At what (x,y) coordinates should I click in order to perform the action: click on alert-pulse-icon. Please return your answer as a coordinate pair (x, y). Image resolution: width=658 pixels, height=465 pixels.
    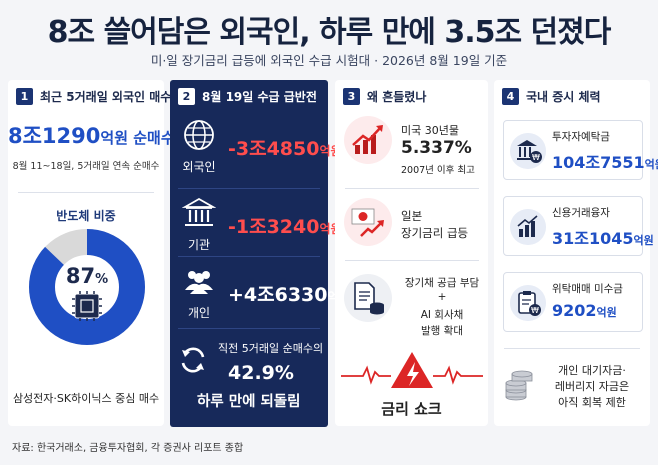
    Looking at the image, I should click on (412, 370).